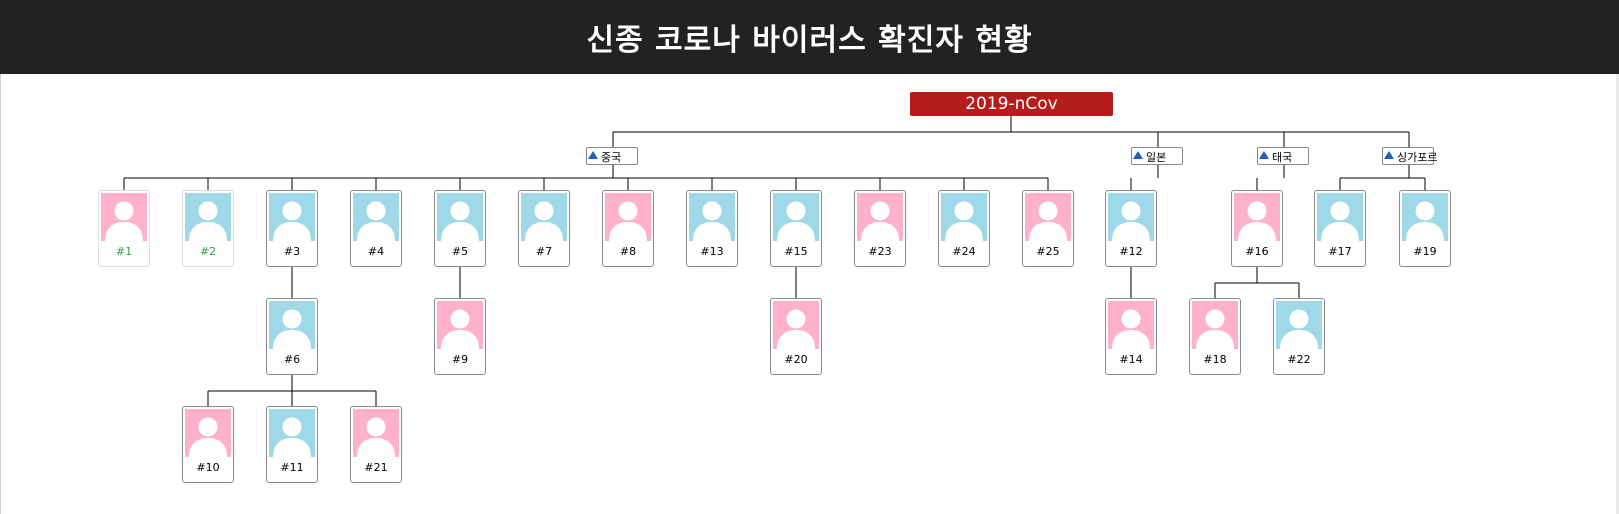  What do you see at coordinates (208, 251) in the screenshot?
I see `case-number: #2` at bounding box center [208, 251].